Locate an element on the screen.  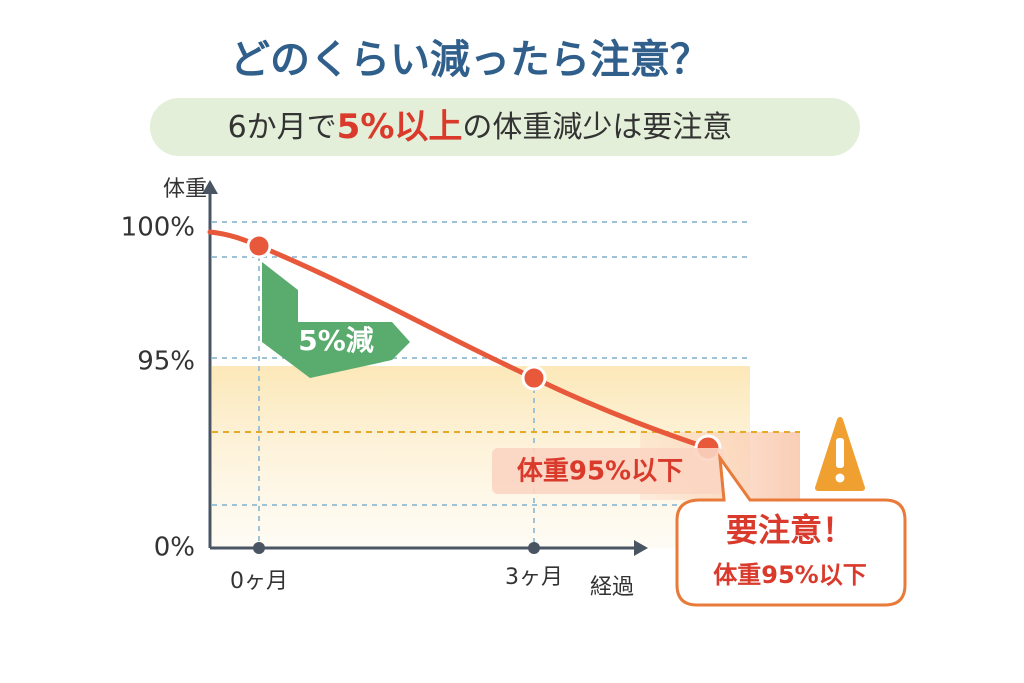
y-tick-label: 0% is located at coordinates (174, 548).